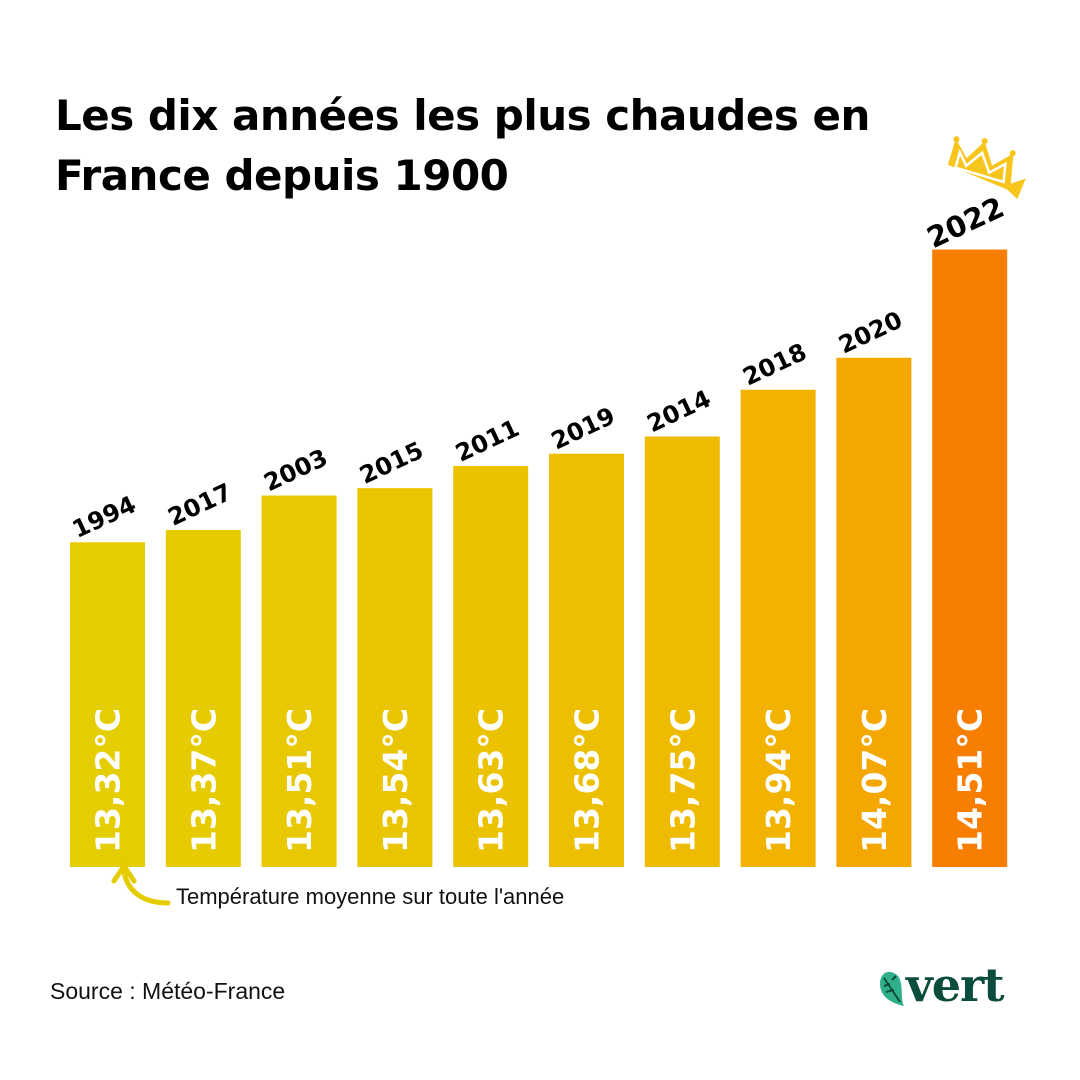 This screenshot has width=1080, height=1080. What do you see at coordinates (892, 988) in the screenshot?
I see `leaf-icon` at bounding box center [892, 988].